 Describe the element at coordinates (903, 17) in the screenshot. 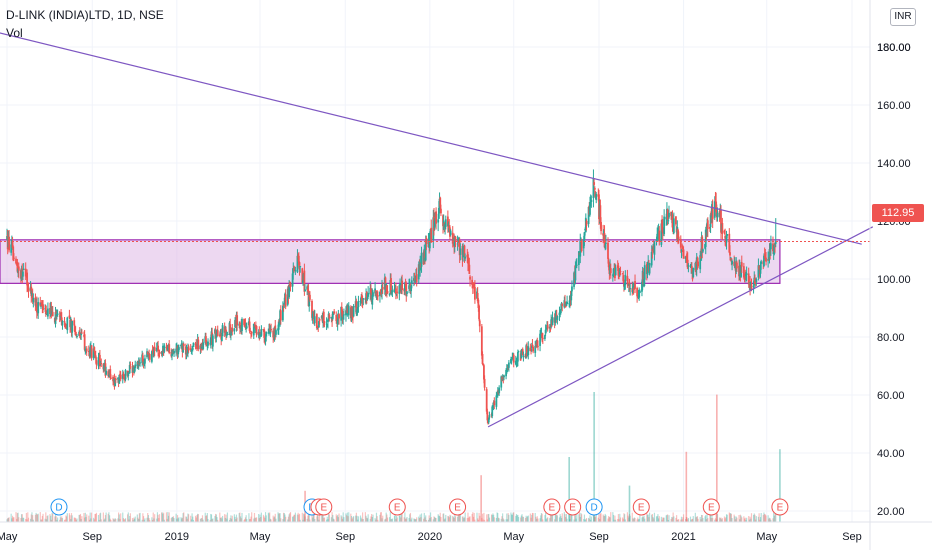

I see `currency-button: INR` at that location.